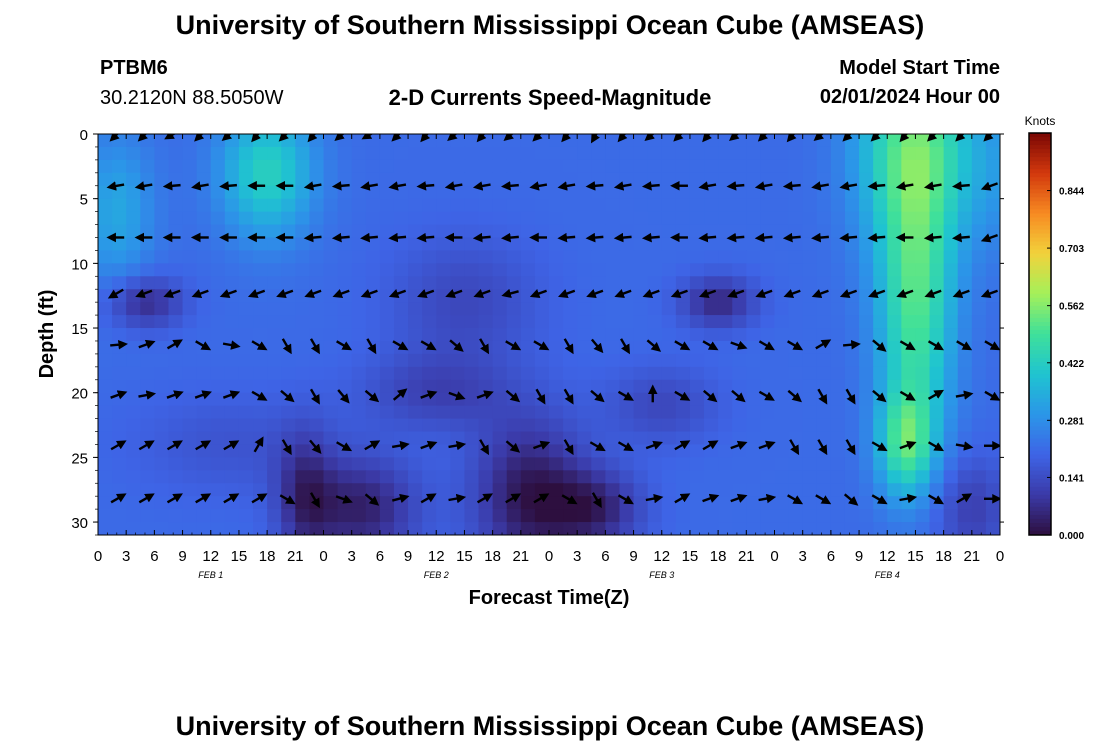 Image resolution: width=1100 pixels, height=750 pixels. What do you see at coordinates (267, 556) in the screenshot?
I see `x-tick-label: 18` at bounding box center [267, 556].